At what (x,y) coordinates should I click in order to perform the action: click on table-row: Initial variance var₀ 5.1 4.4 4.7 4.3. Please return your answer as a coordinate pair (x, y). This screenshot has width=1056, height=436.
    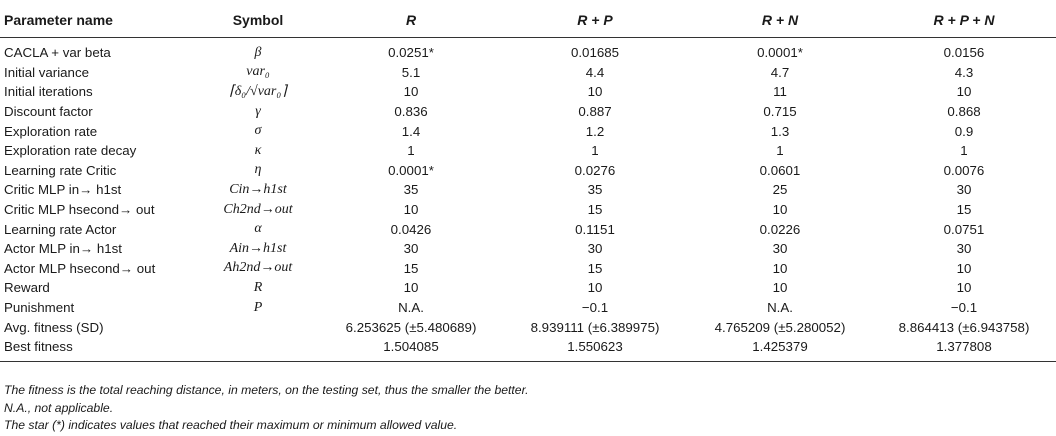
    Looking at the image, I should click on (528, 73).